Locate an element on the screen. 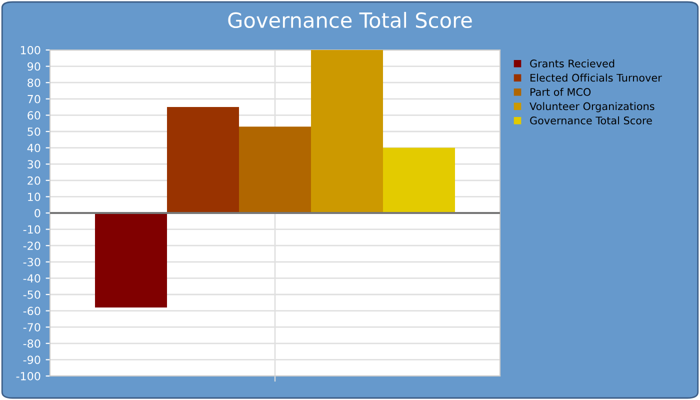 The height and width of the screenshot is (400, 700). y-tick-label: 50 is located at coordinates (34, 131).